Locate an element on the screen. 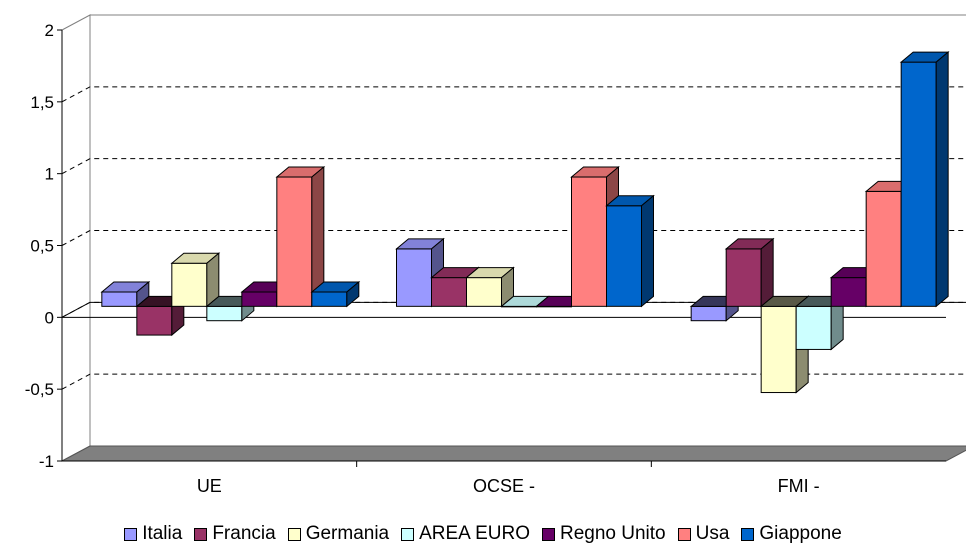 The height and width of the screenshot is (550, 966). legend-item: Germania is located at coordinates (338, 534).